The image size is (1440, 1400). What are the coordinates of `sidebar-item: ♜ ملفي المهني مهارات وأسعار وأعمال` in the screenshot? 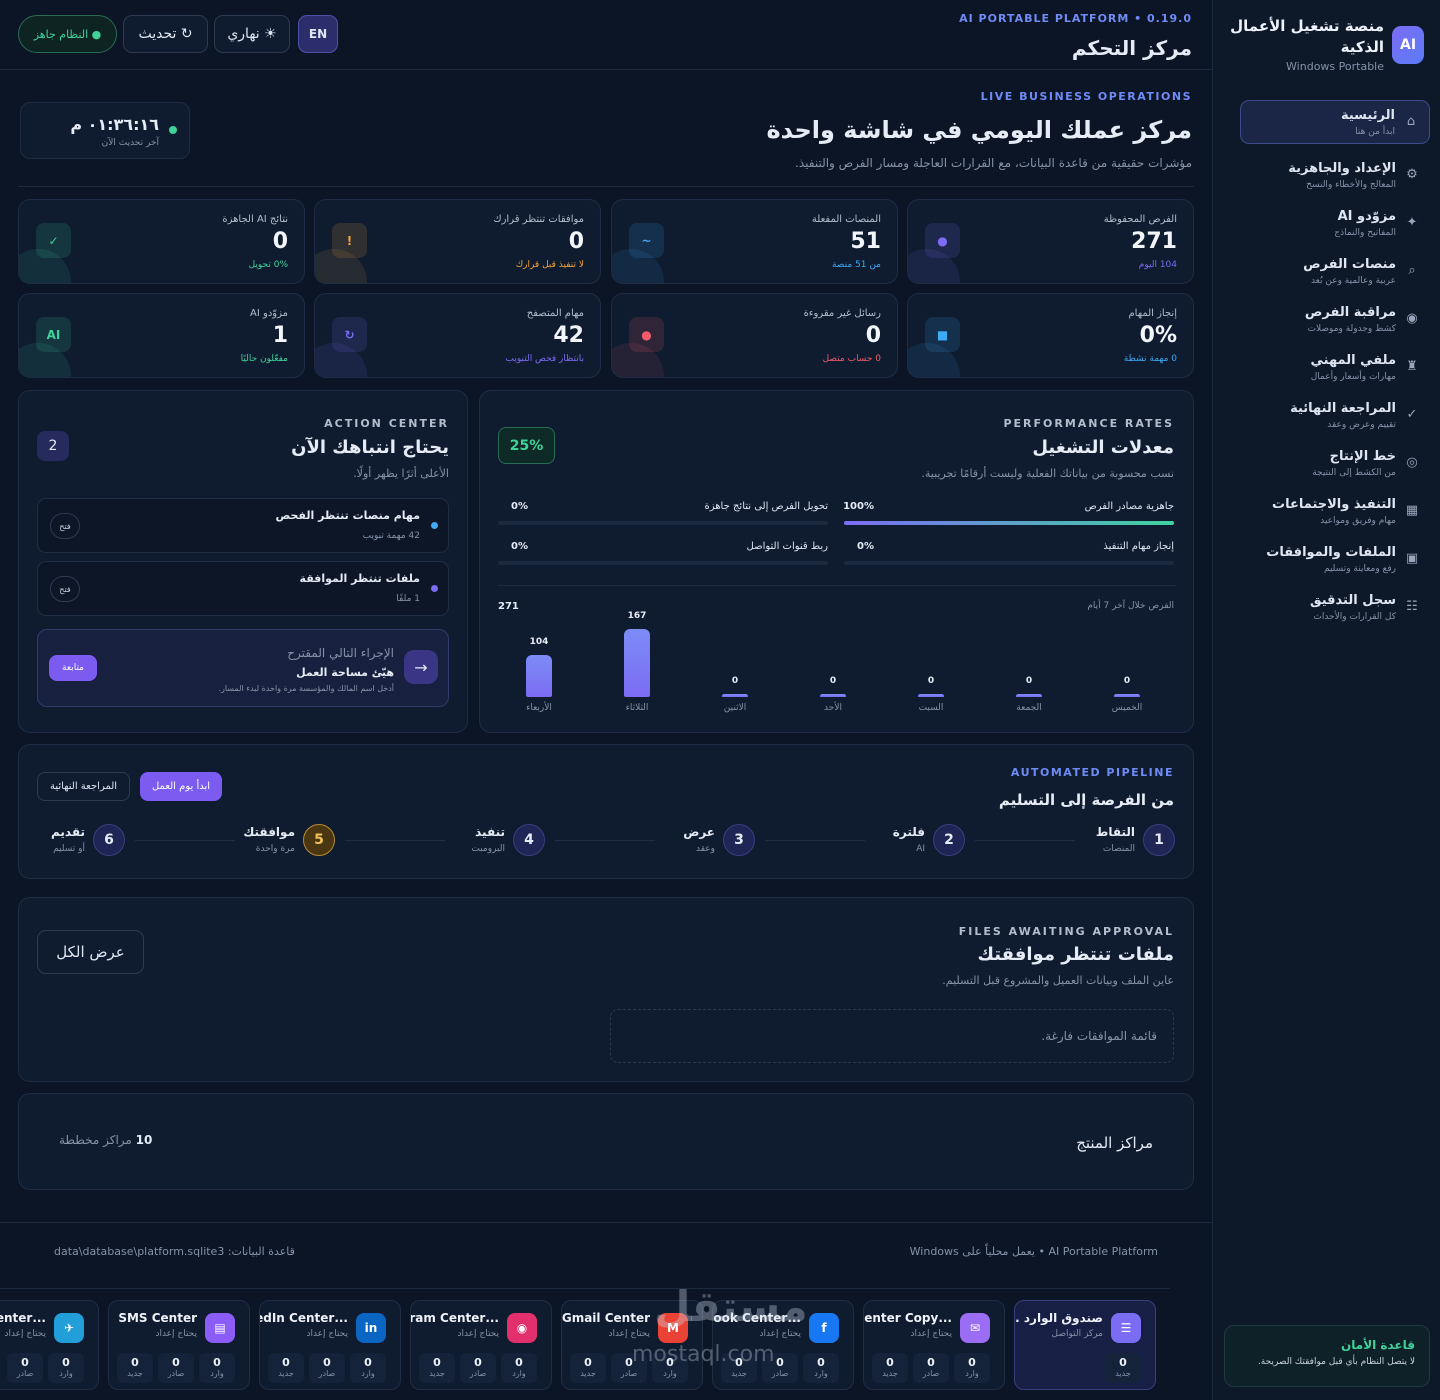 It's located at (1335, 368).